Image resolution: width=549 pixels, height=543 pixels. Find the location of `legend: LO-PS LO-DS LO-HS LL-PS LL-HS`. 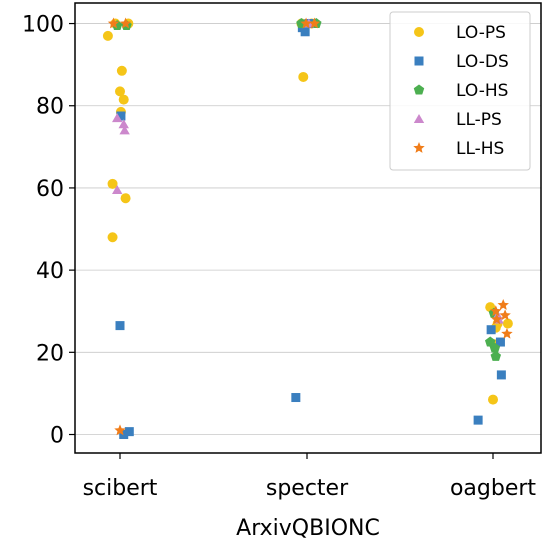

legend: LO-PS LO-DS LO-HS LL-PS LL-HS is located at coordinates (460, 91).